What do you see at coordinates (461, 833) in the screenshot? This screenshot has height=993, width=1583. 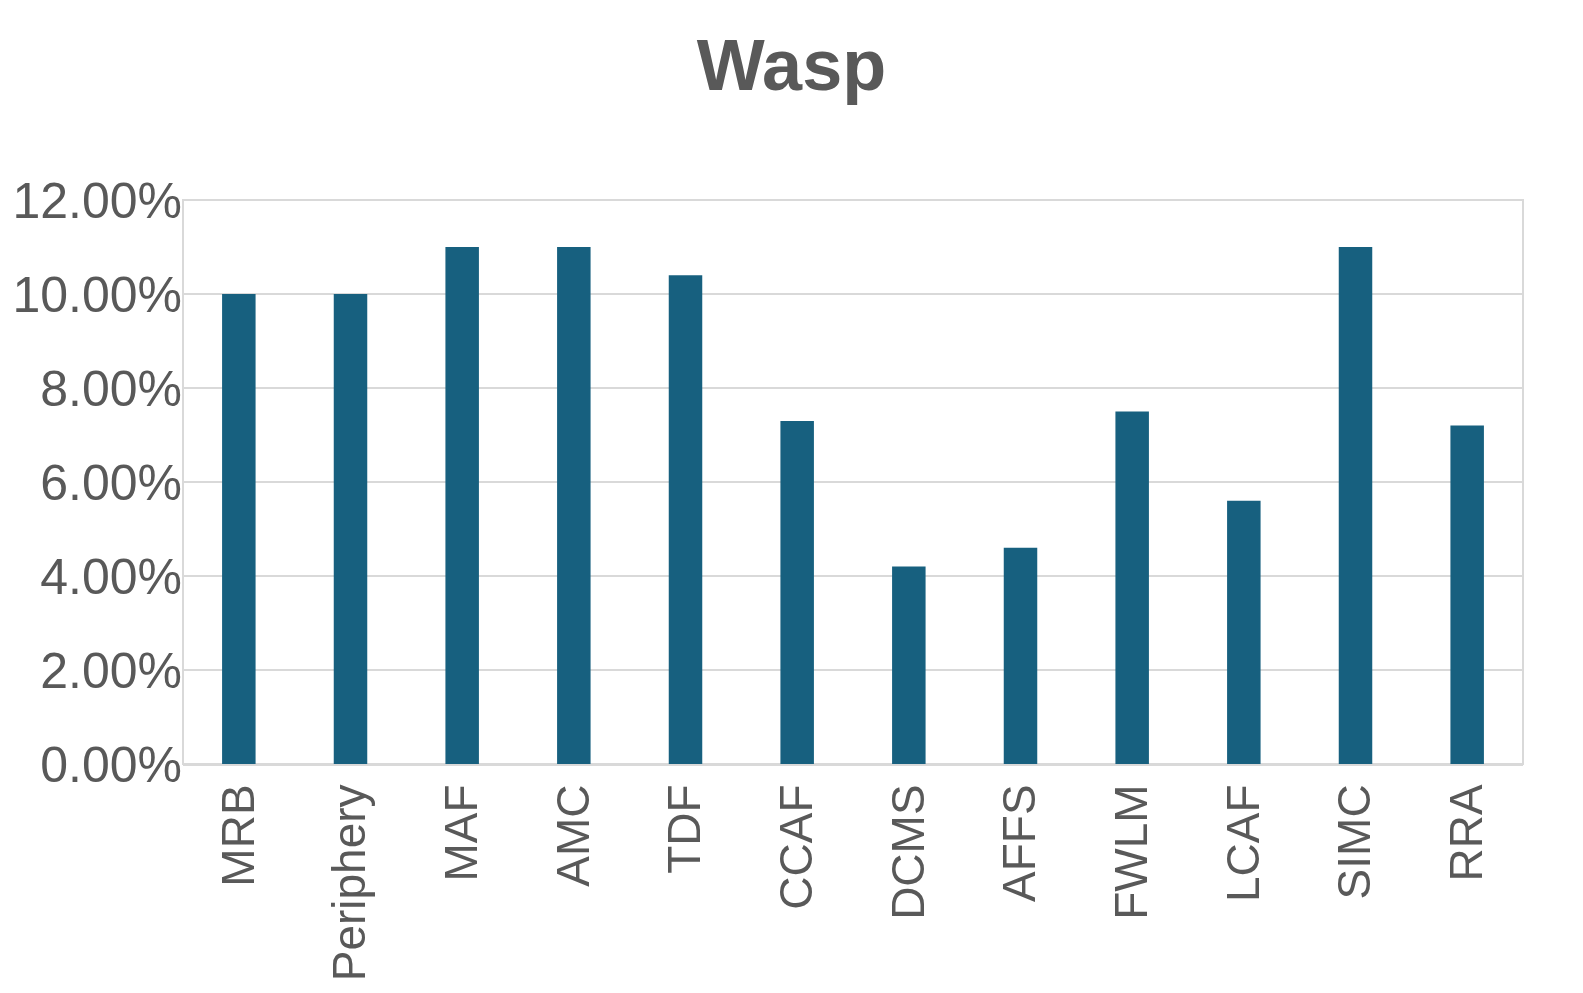 I see `x-tick-label: MAF` at bounding box center [461, 833].